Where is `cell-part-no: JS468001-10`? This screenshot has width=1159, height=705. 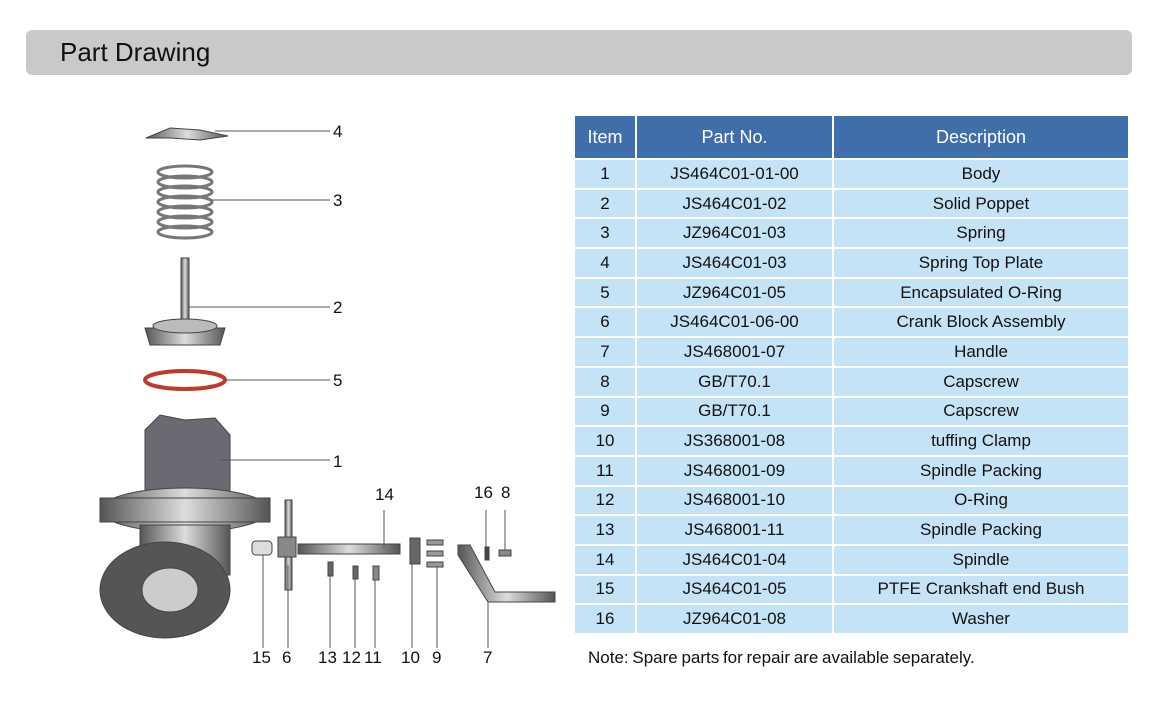
cell-part-no: JS468001-10 is located at coordinates (734, 500).